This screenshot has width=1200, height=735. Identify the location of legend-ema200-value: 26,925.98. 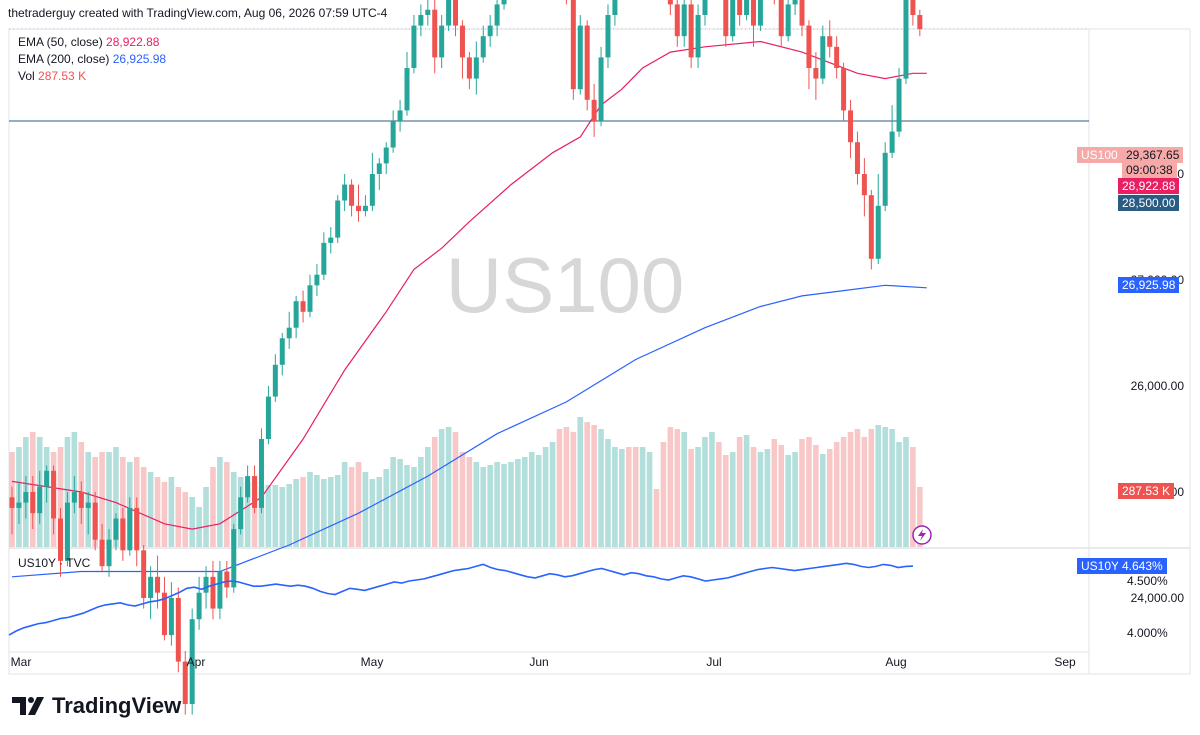
(139, 59).